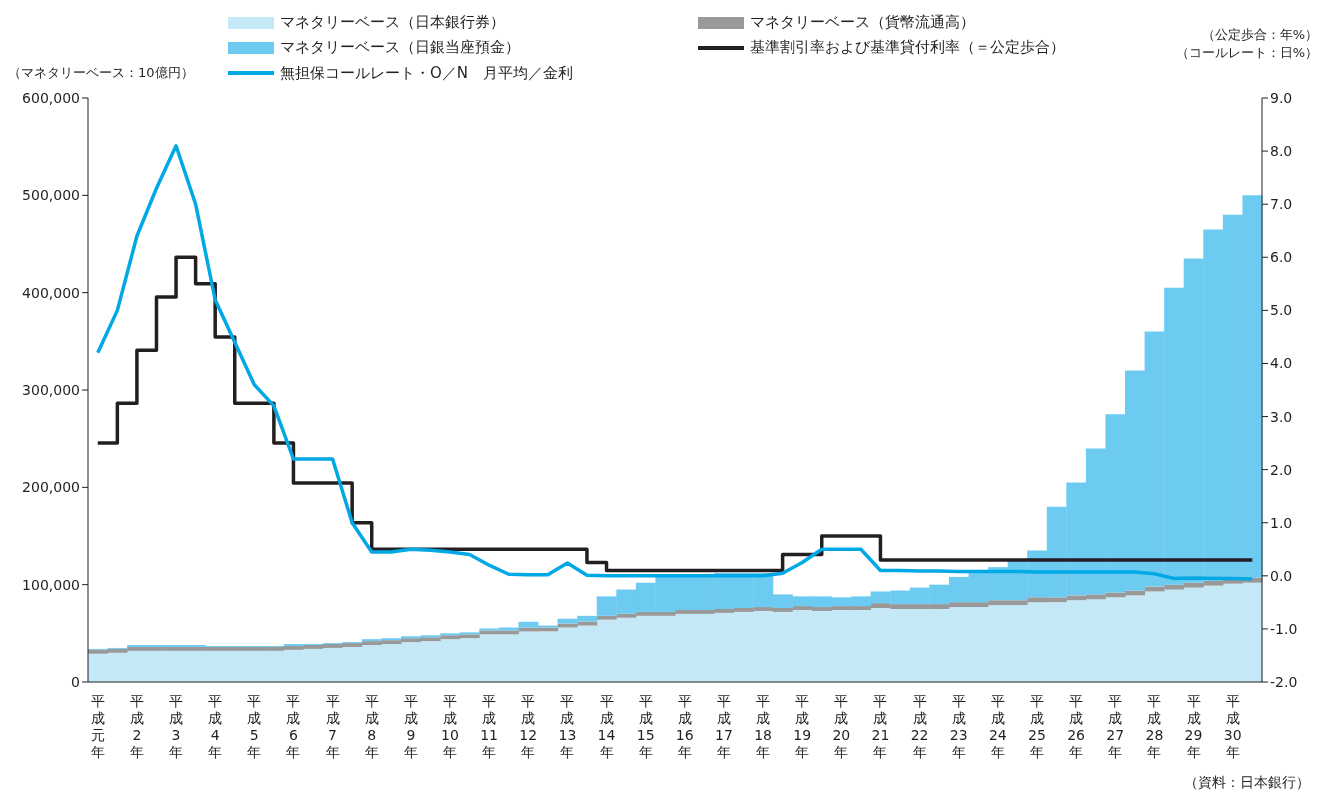 This screenshot has height=803, width=1328. What do you see at coordinates (1115, 726) in the screenshot?
I see `x-tick-label: 平成27年` at bounding box center [1115, 726].